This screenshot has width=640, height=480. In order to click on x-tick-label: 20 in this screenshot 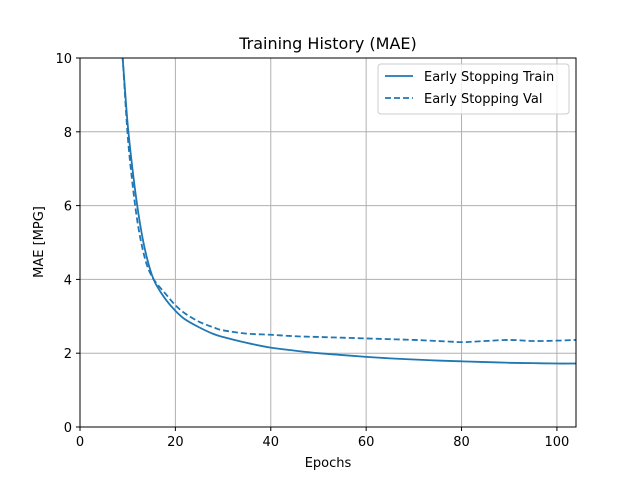, I will do `click(175, 442)`.